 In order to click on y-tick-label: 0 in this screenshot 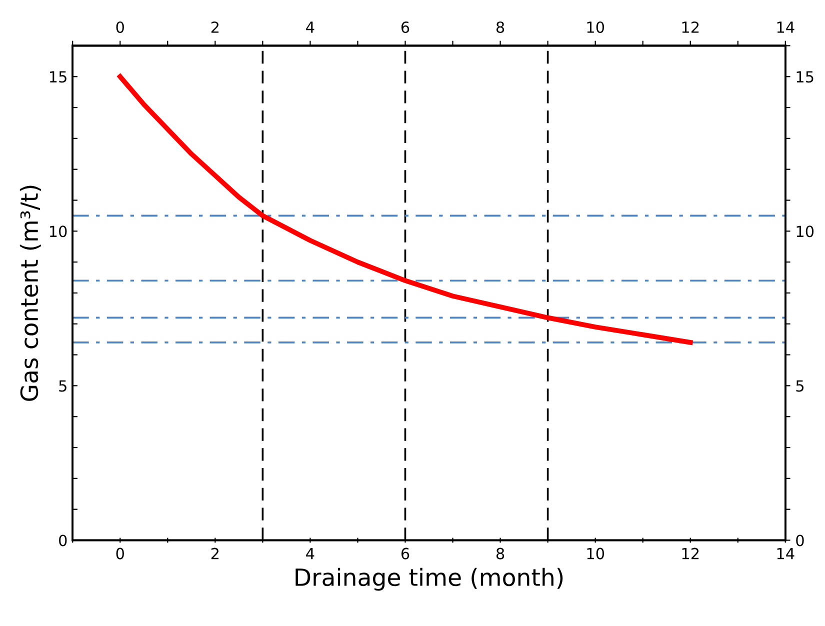, I will do `click(63, 540)`.